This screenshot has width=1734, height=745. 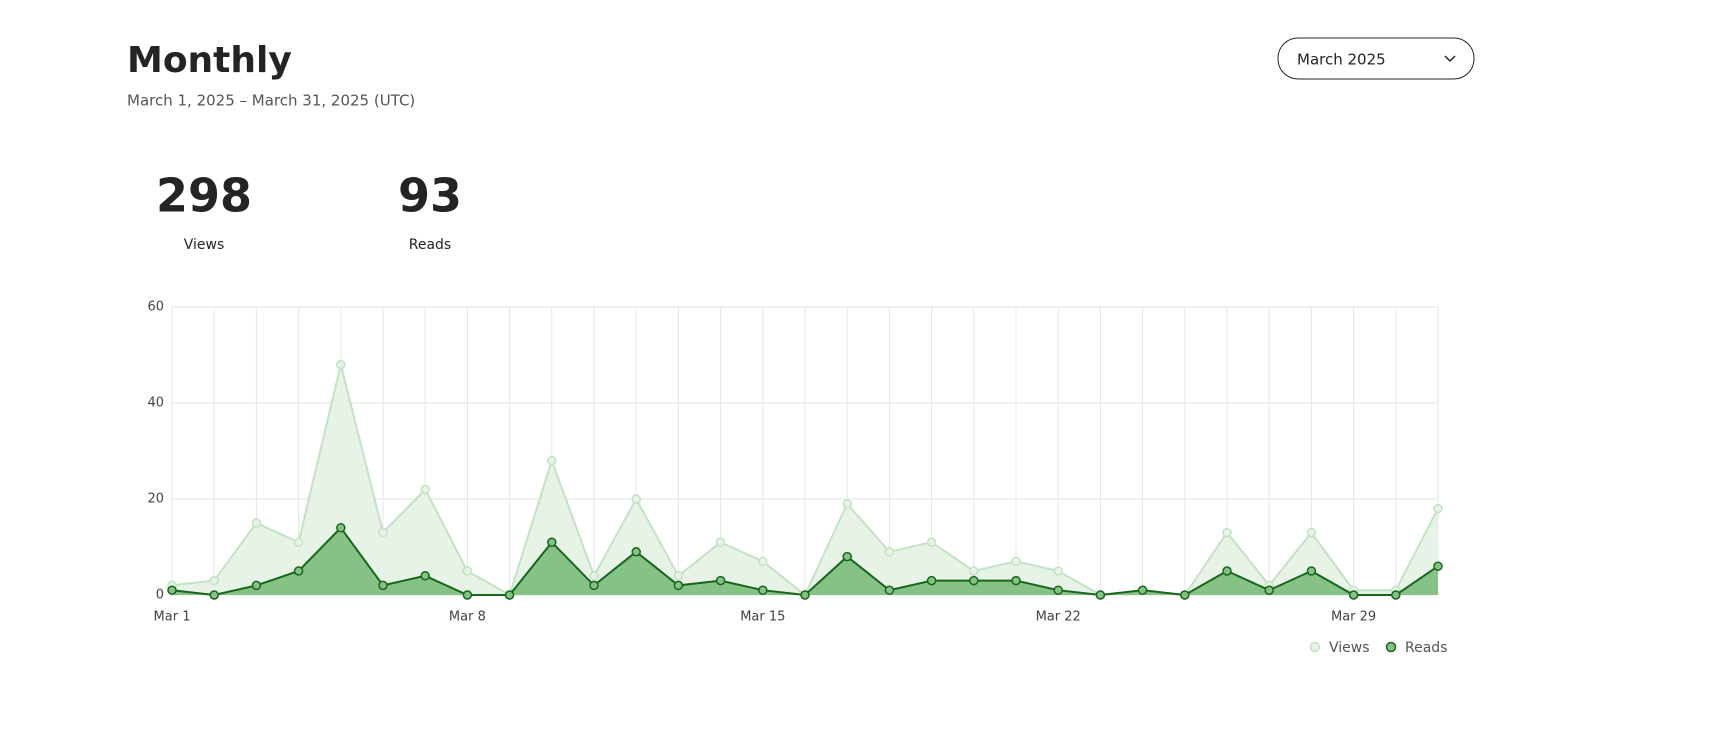 What do you see at coordinates (155, 307) in the screenshot?
I see `y-tick-label: 60` at bounding box center [155, 307].